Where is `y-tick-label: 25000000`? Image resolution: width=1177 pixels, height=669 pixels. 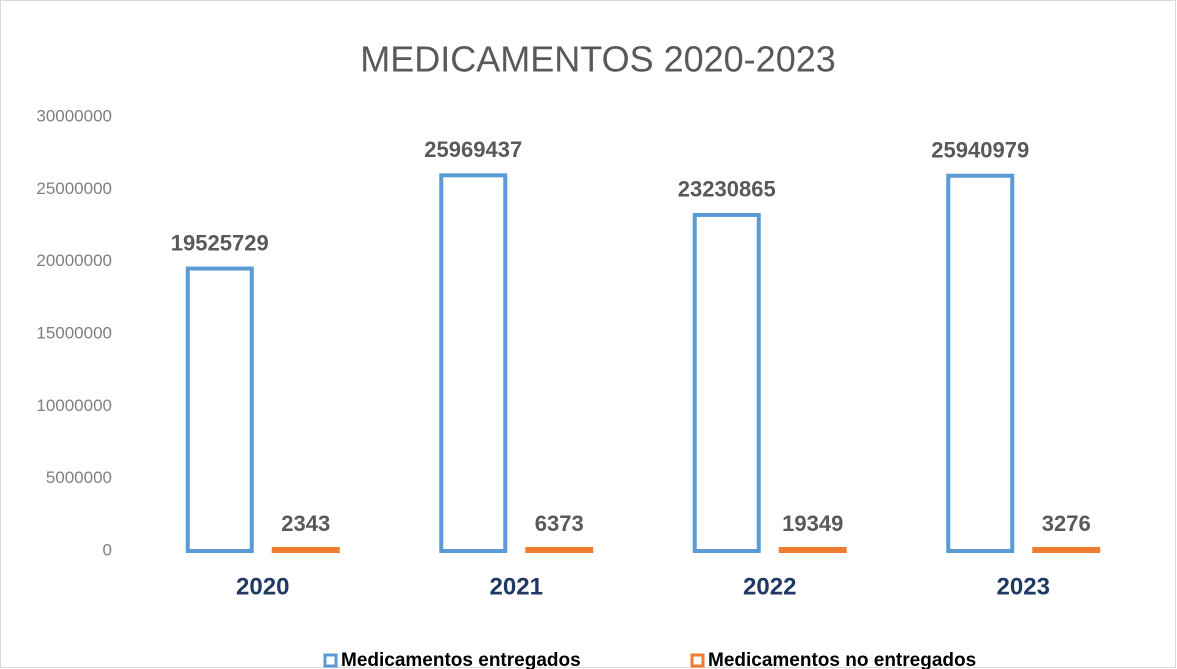 y-tick-label: 25000000 is located at coordinates (74, 188).